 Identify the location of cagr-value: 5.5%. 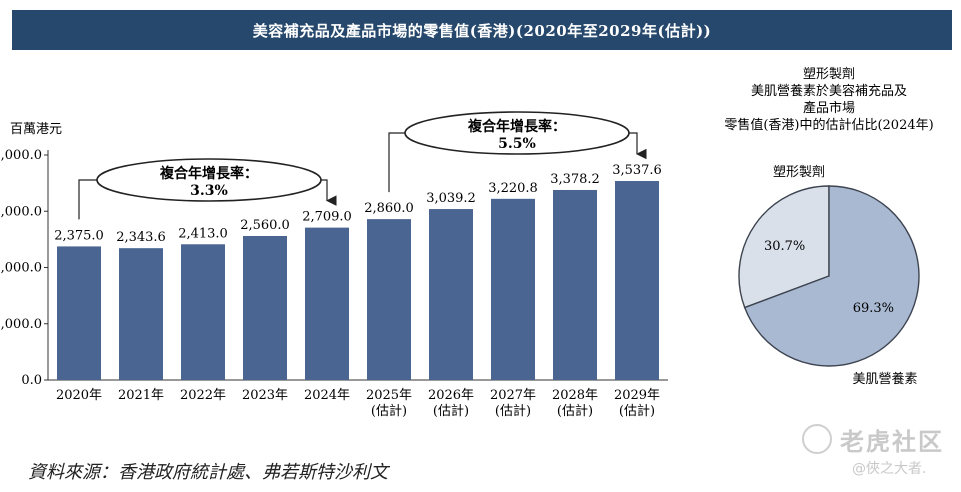
(517, 144).